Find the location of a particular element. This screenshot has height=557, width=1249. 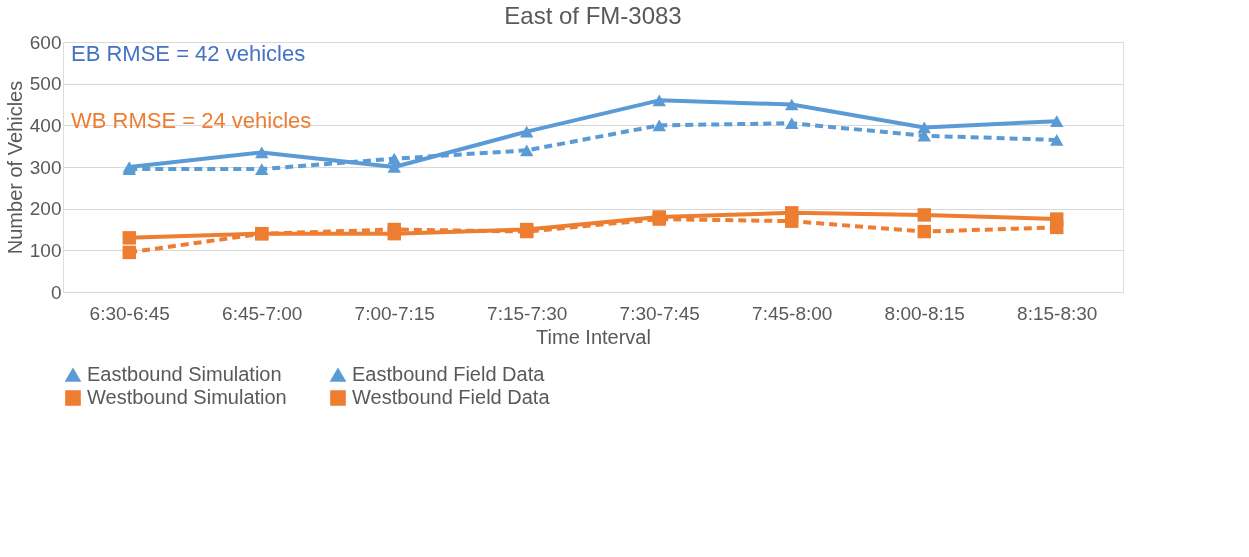

y-axis-title: Number of Vehicles is located at coordinates (14, 167).